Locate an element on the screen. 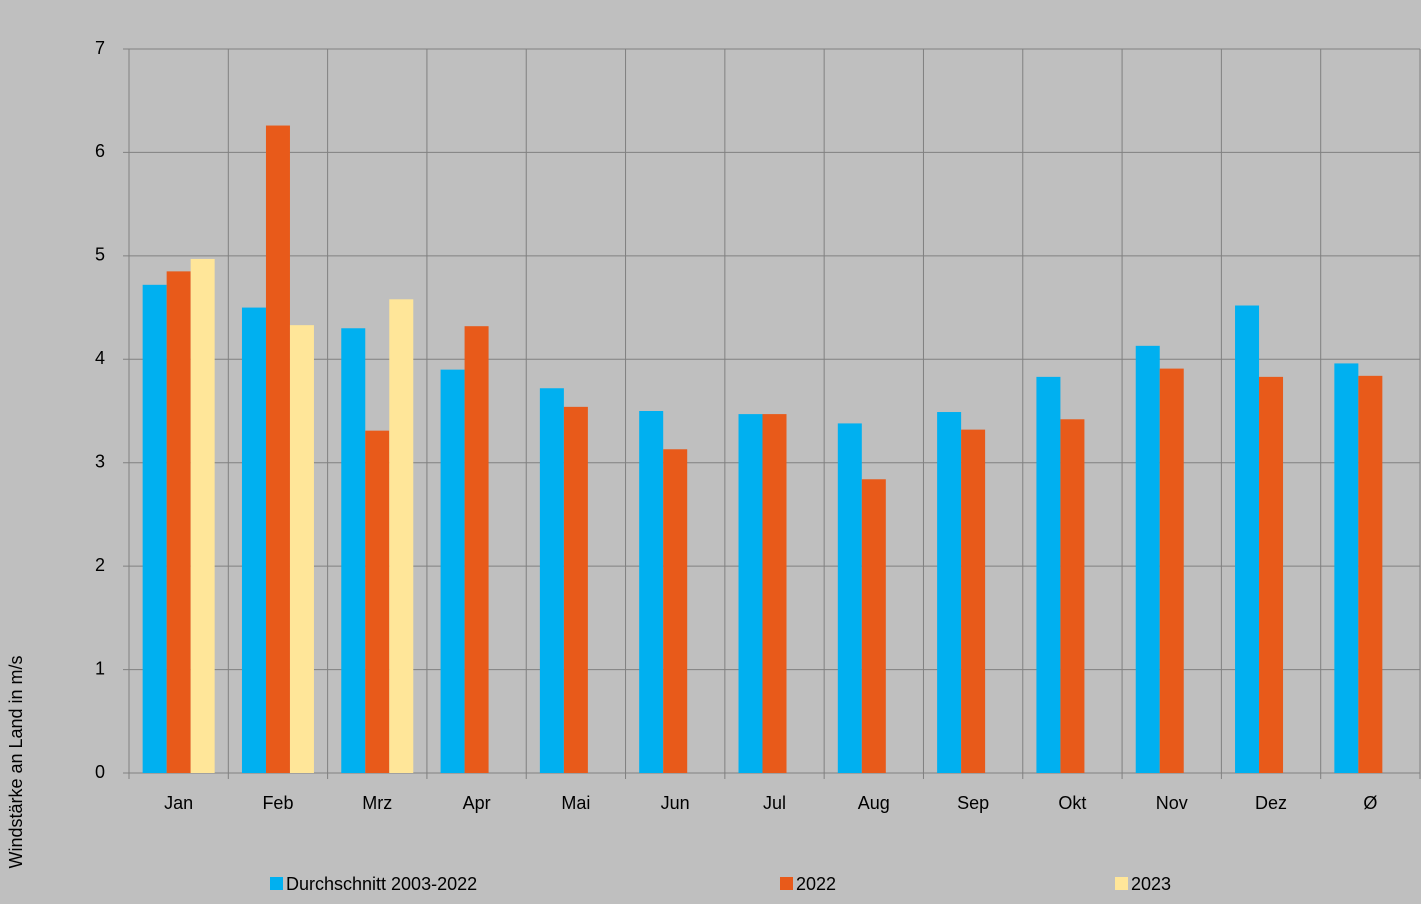 The image size is (1421, 904). x-tick-label: Jul is located at coordinates (774, 803).